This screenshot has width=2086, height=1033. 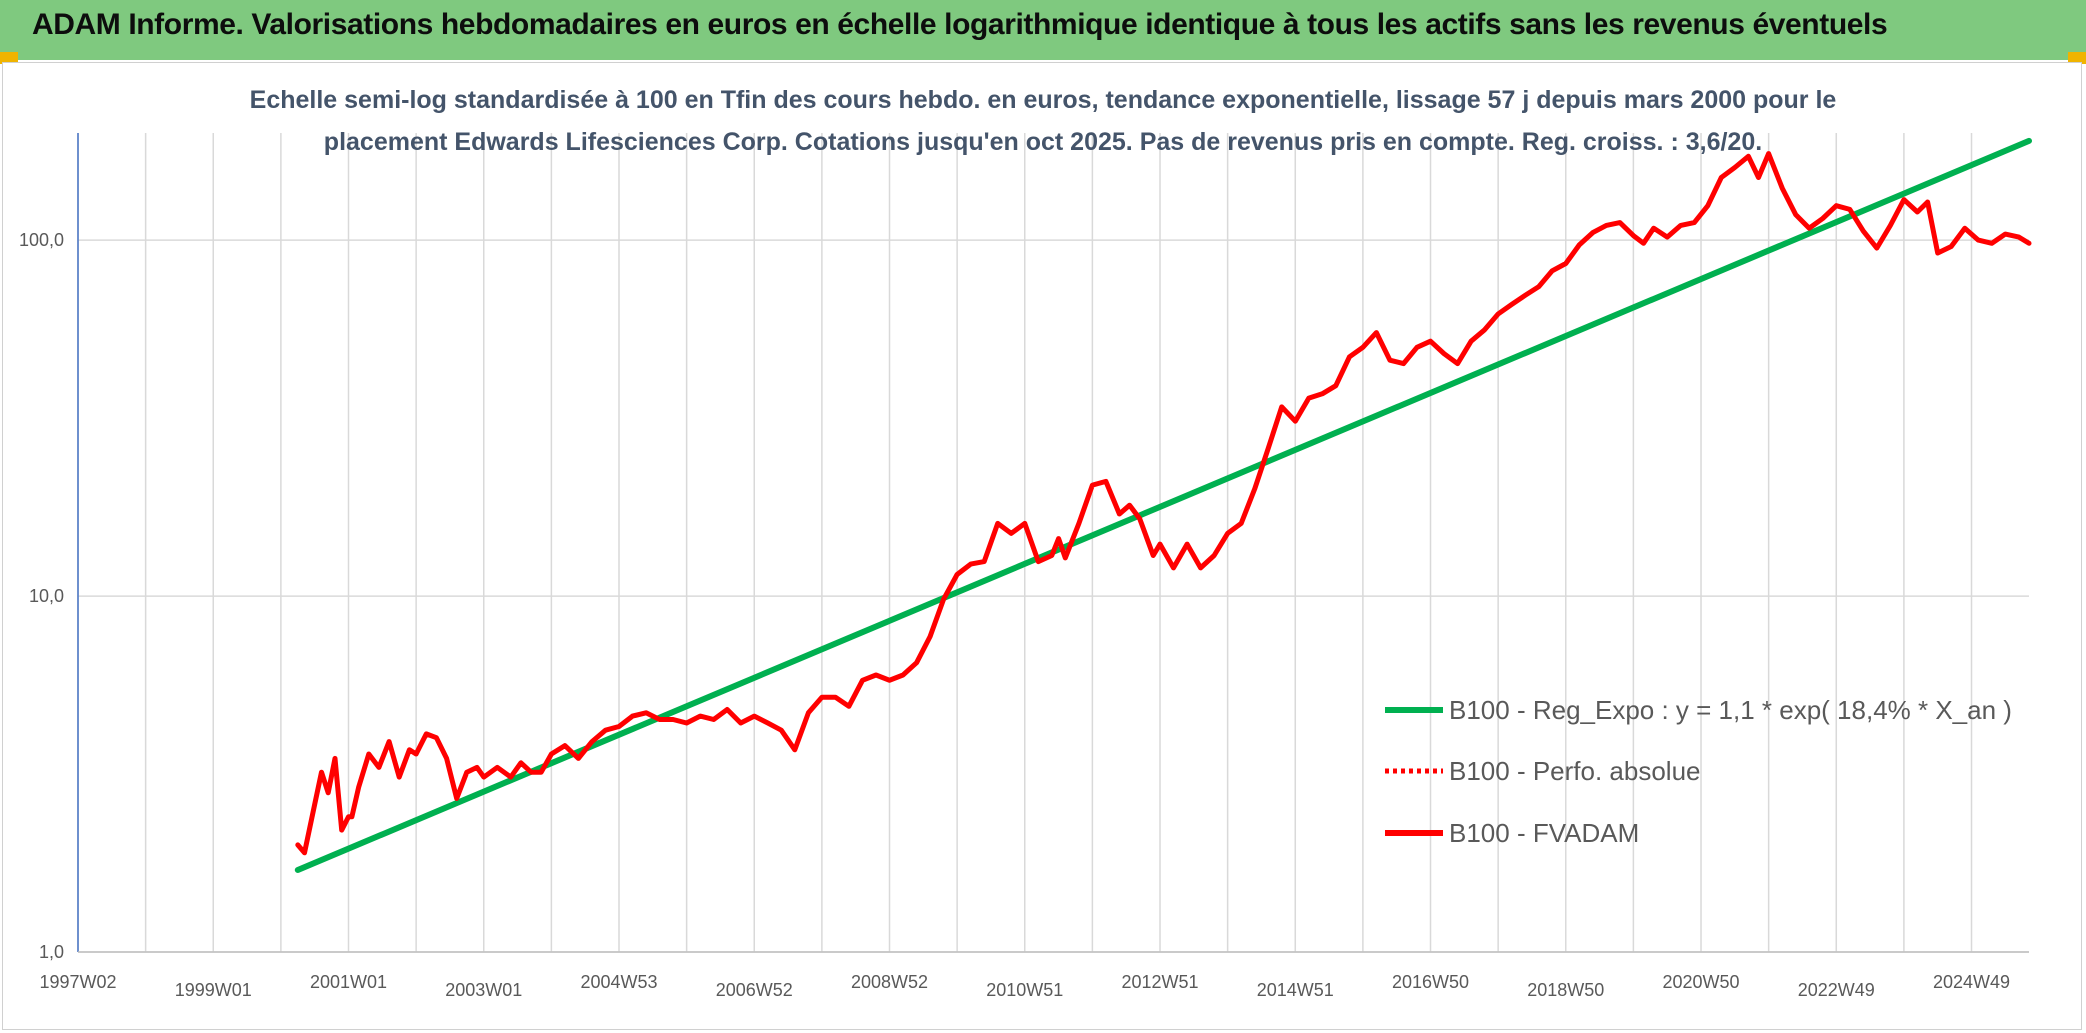 What do you see at coordinates (483, 990) in the screenshot?
I see `x-tick-label: 2003W01` at bounding box center [483, 990].